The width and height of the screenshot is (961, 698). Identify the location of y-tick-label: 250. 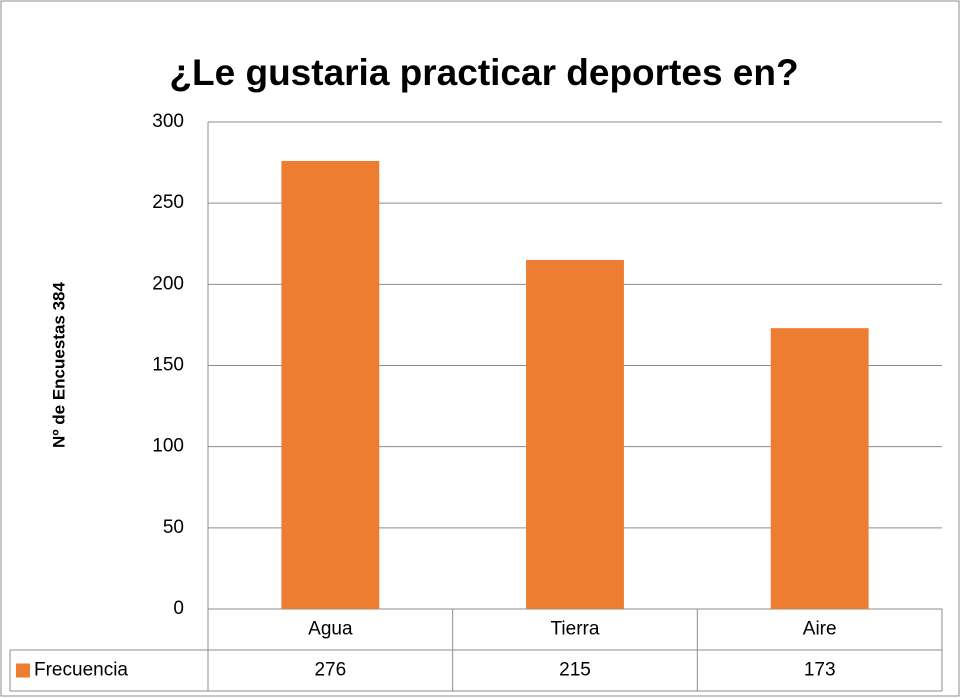
(168, 202).